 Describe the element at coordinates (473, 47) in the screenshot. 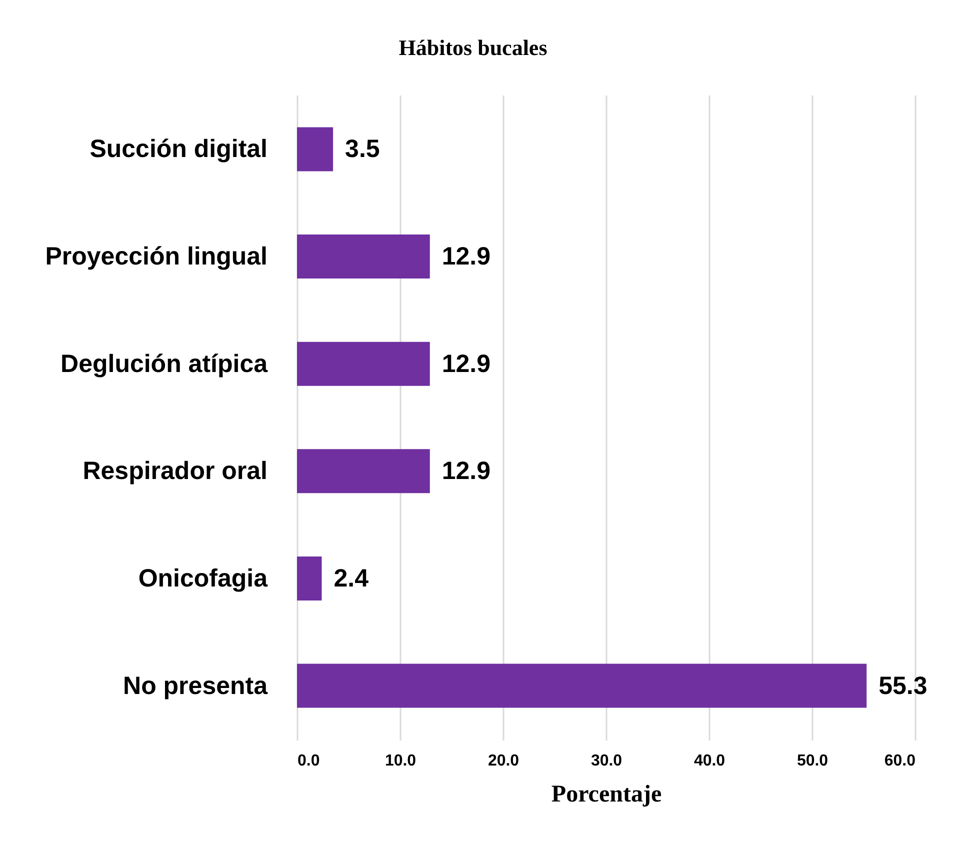

I see `chart-title: Hábitos bucales` at that location.